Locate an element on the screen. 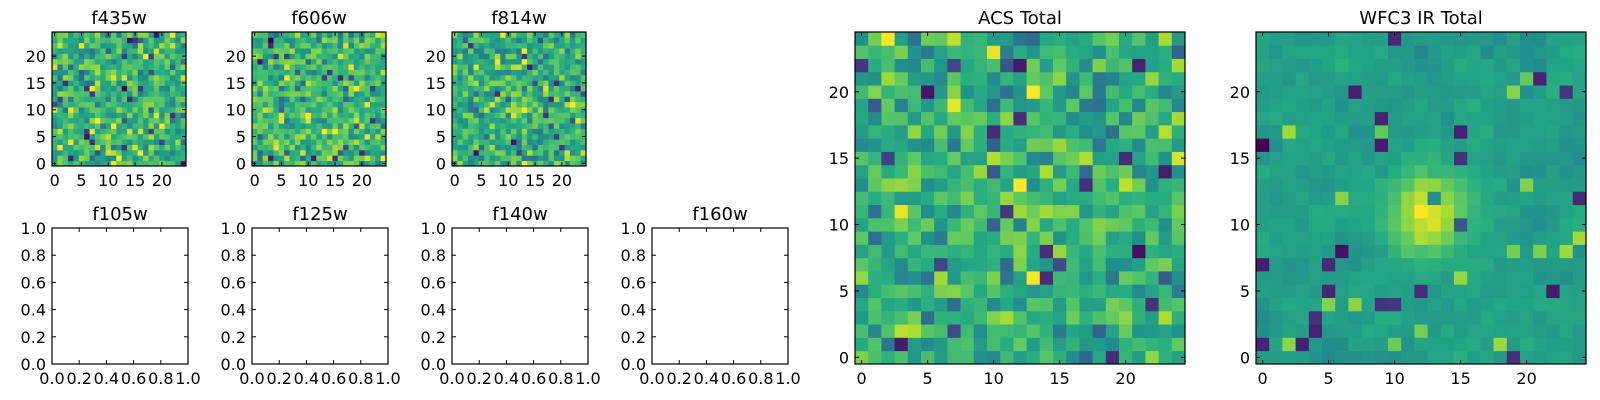 This screenshot has width=1600, height=400. y-tick-label: 0.4 is located at coordinates (633, 310).